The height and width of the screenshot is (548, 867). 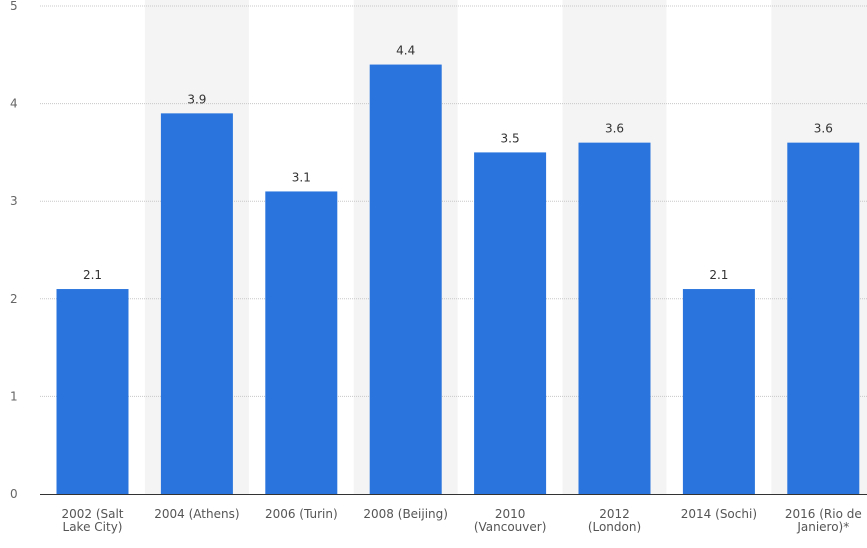 What do you see at coordinates (196, 99) in the screenshot?
I see `data-label: 3.9` at bounding box center [196, 99].